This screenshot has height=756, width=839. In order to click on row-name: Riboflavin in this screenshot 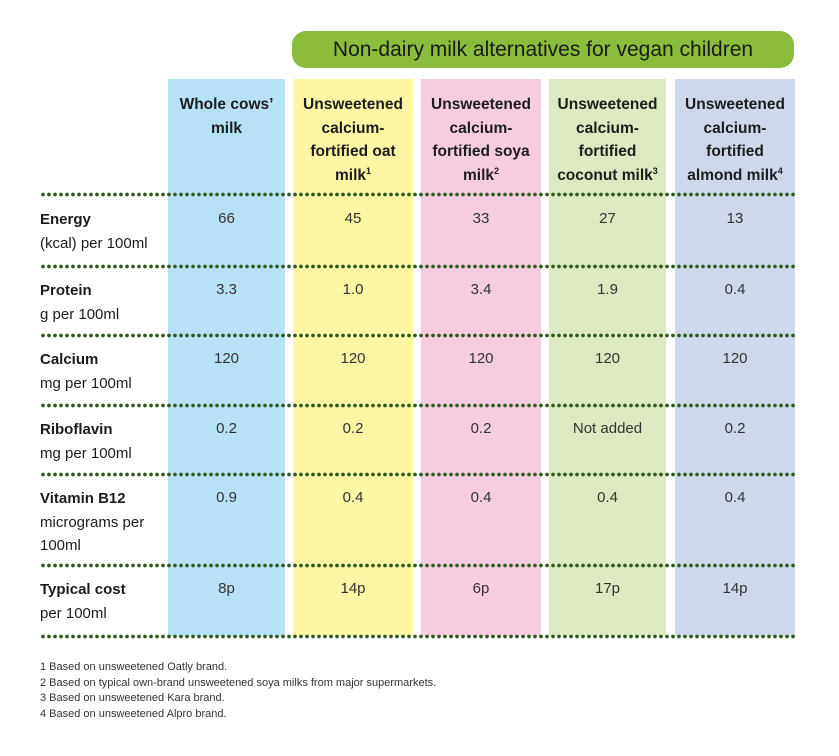, I will do `click(76, 429)`.